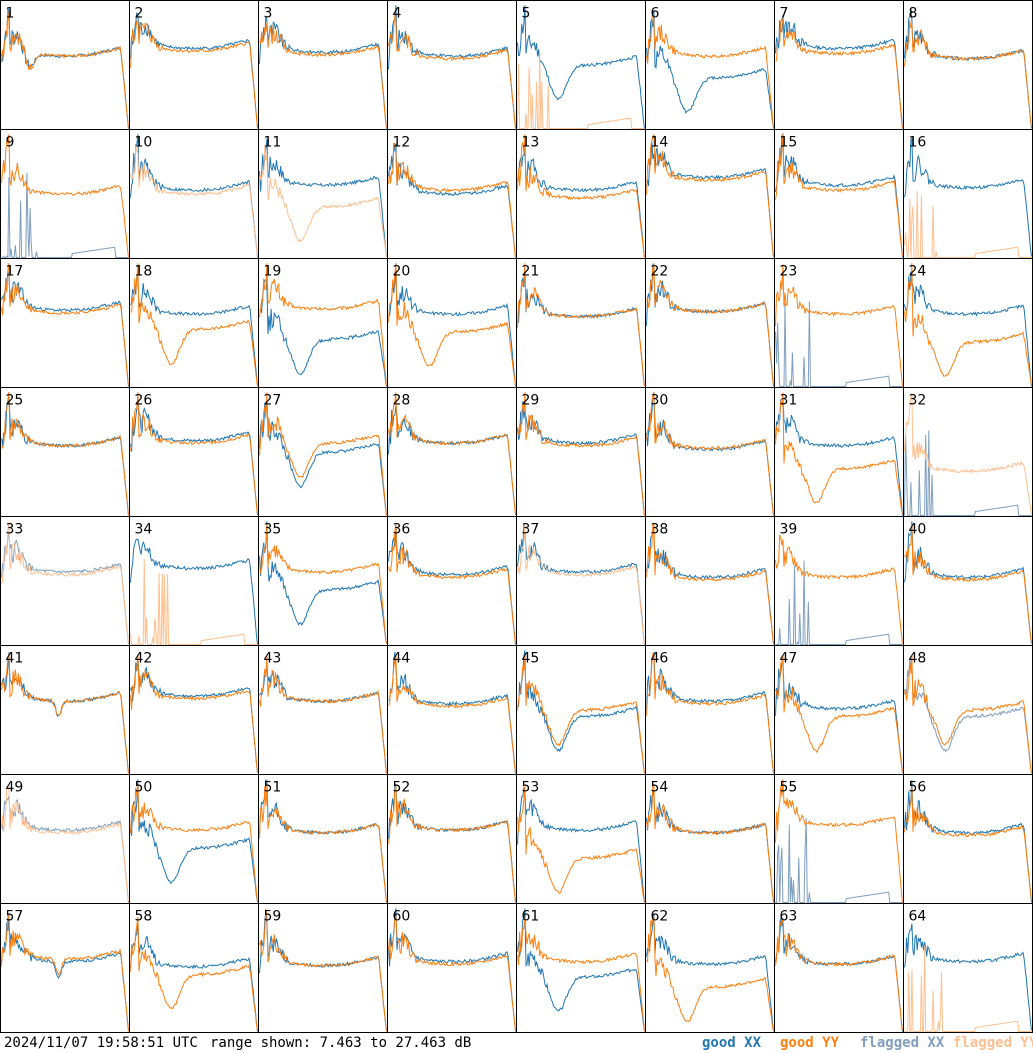 The width and height of the screenshot is (1033, 1053). I want to click on panel-label: 54, so click(660, 788).